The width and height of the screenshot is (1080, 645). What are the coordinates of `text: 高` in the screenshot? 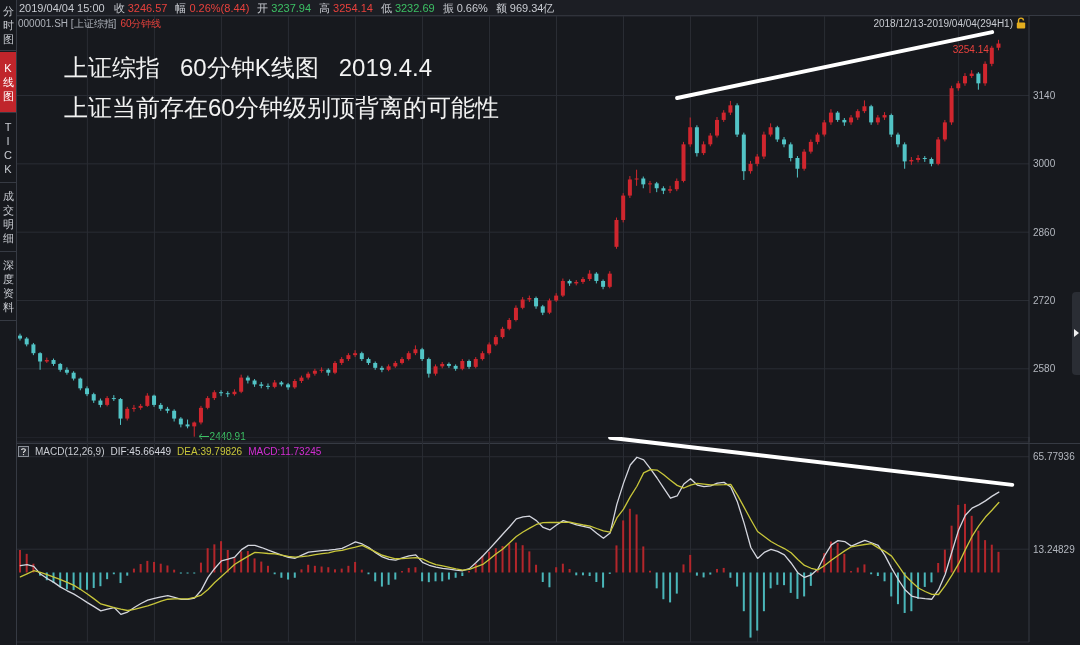 It's located at (325, 8).